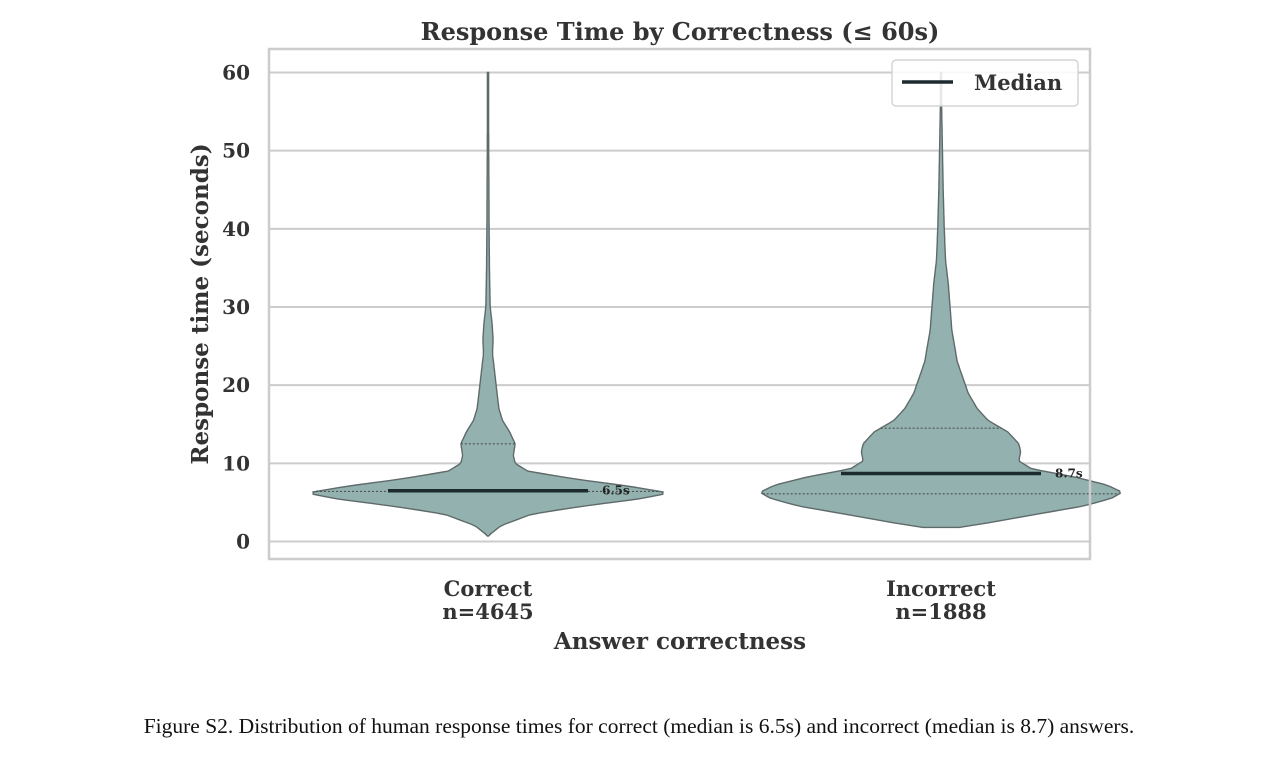 Image resolution: width=1278 pixels, height=760 pixels. I want to click on legend-median-label: Median, so click(1018, 82).